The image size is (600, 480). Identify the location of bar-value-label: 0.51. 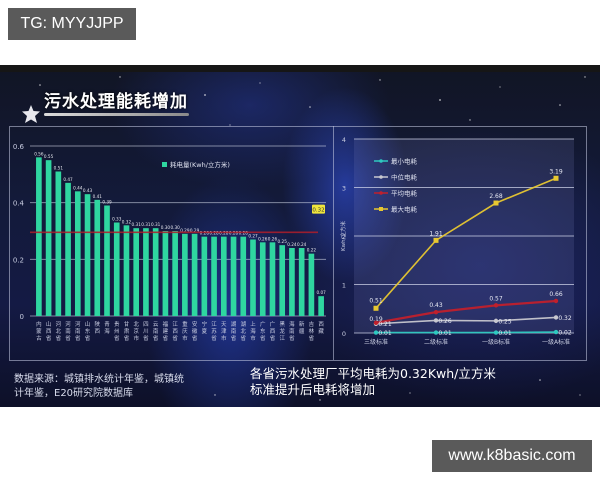
(59, 168).